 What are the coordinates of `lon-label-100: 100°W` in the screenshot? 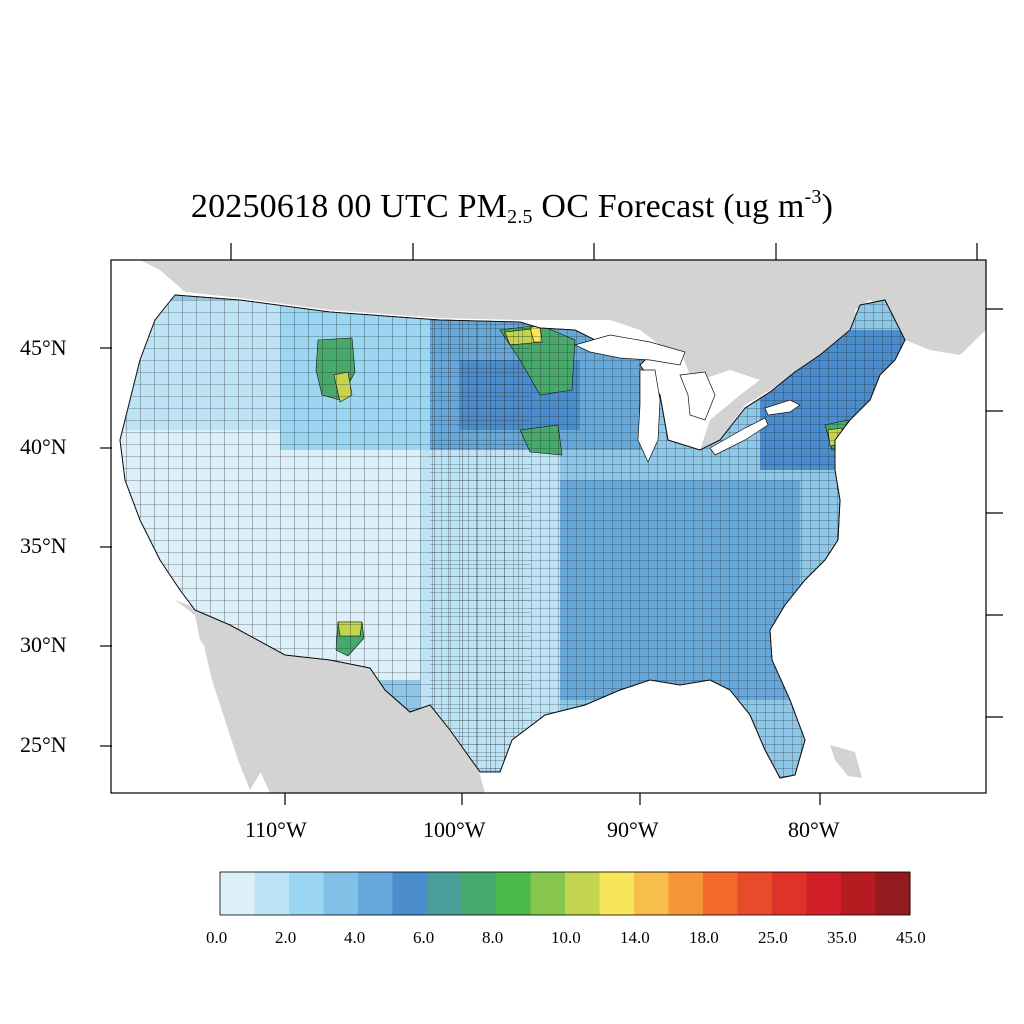 It's located at (454, 829).